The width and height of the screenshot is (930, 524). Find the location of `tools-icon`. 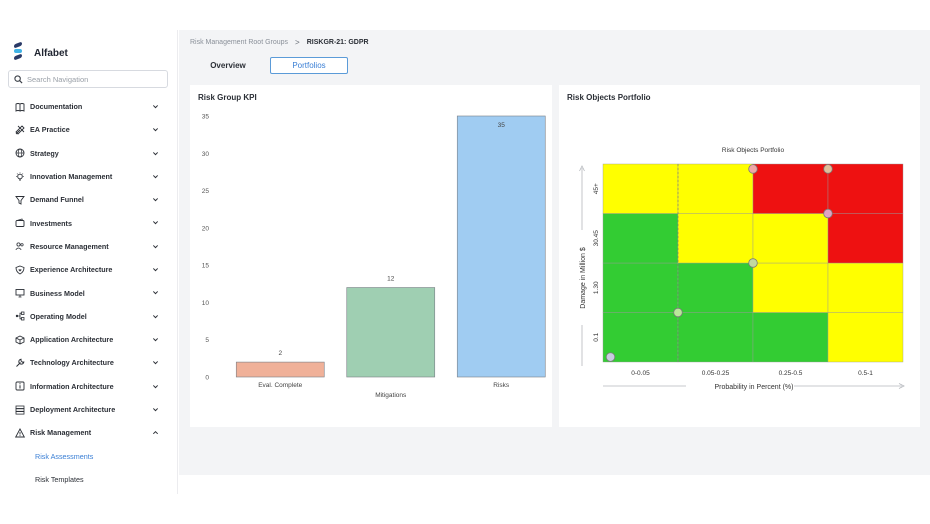

tools-icon is located at coordinates (20, 130).